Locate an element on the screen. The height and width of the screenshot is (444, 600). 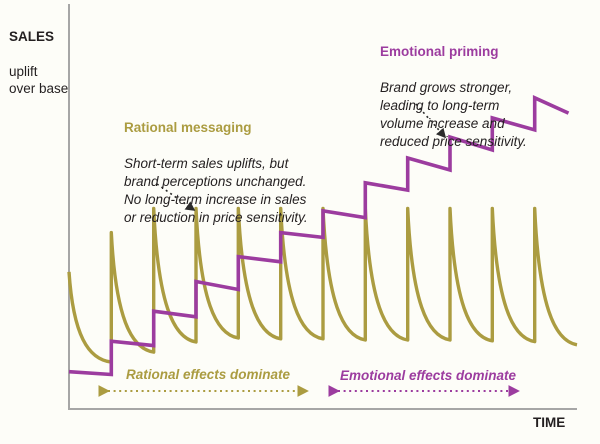
x-axis-label: TIME is located at coordinates (549, 422).